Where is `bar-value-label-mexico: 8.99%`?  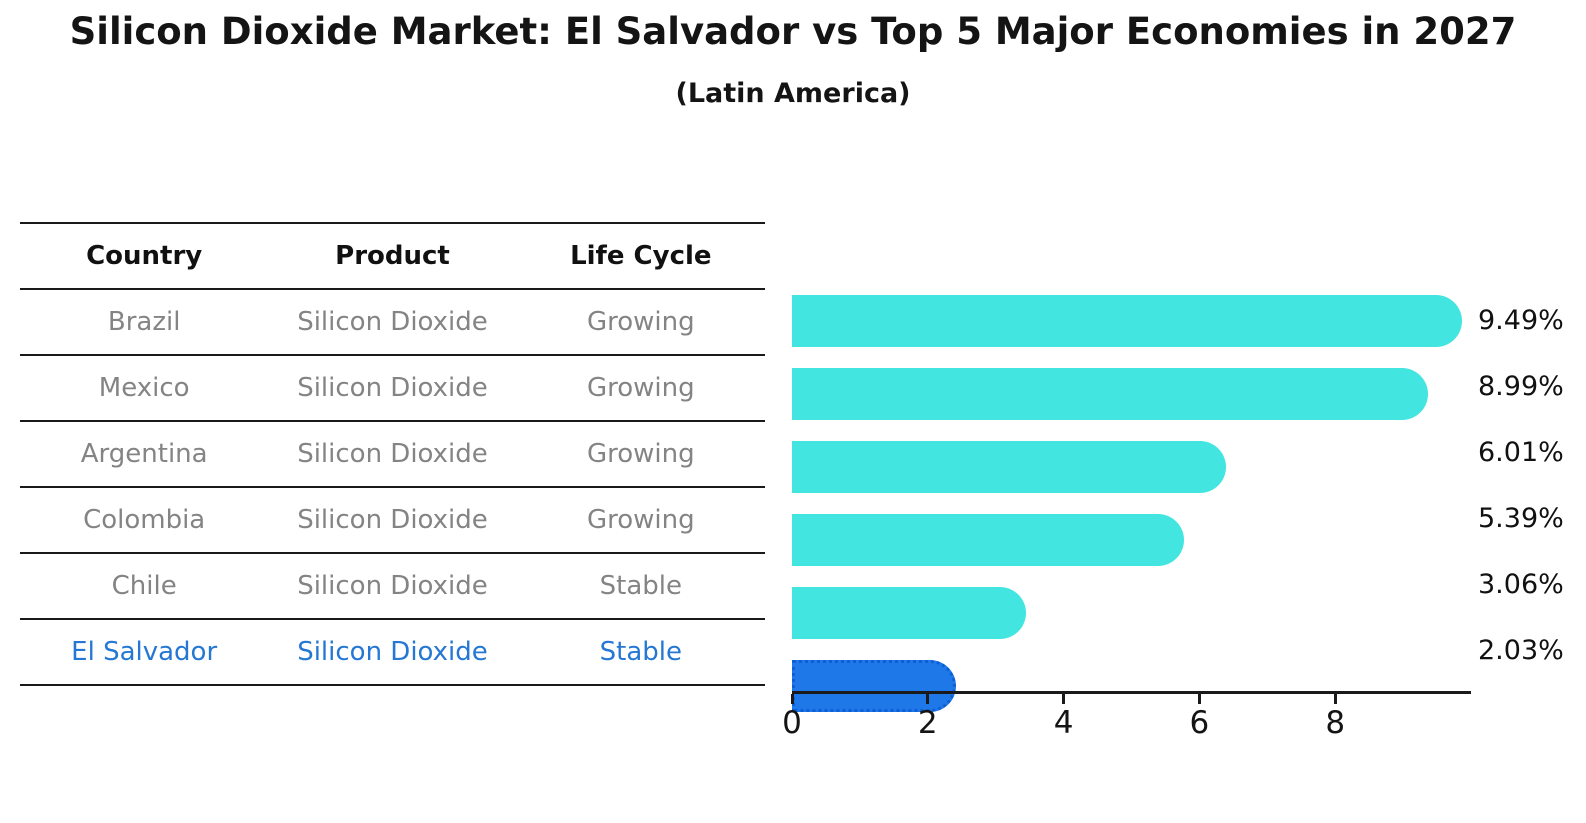
bar-value-label-mexico: 8.99% is located at coordinates (1521, 386).